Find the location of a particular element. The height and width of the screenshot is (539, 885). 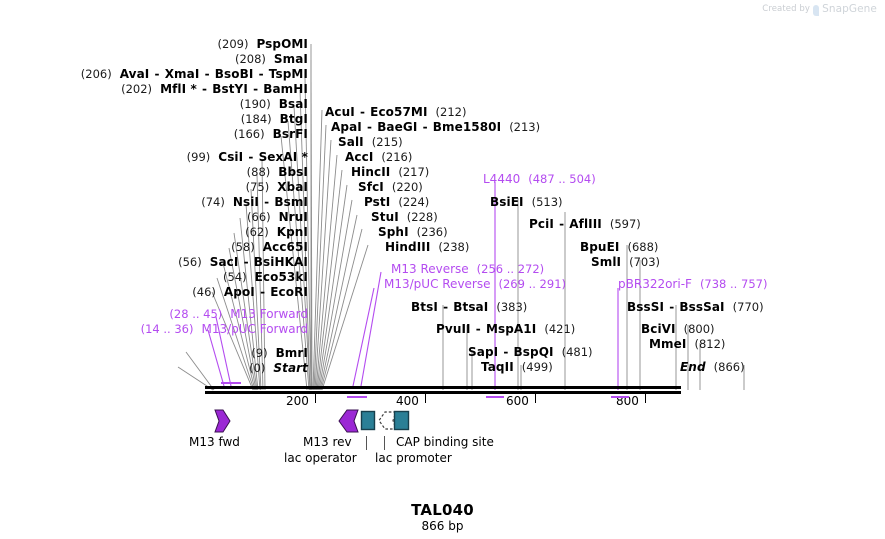

enzyme-label-row: SapI - BspQI (481) is located at coordinates (530, 352).